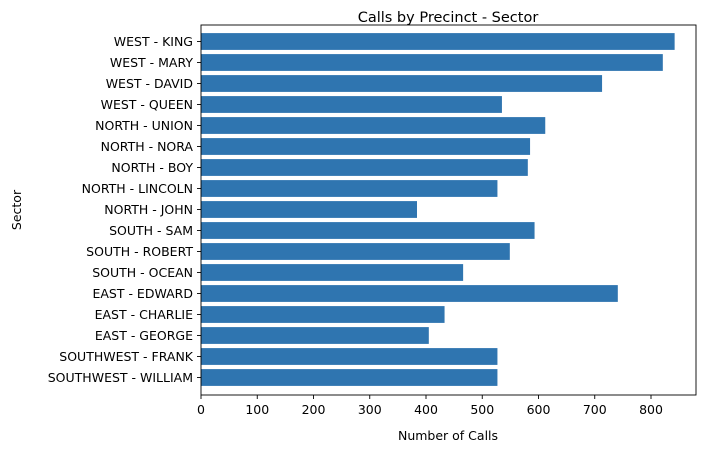 Image resolution: width=706 pixels, height=453 pixels. I want to click on chart-title: Calls by Precinct - Sector, so click(448, 18).